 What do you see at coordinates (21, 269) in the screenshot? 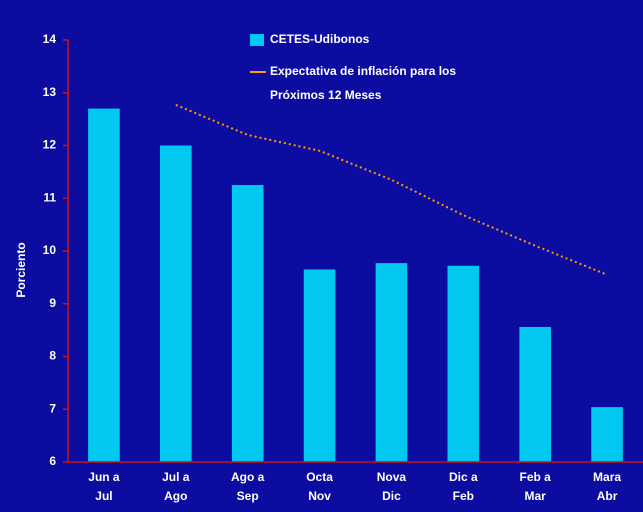
I see `y-axis-label: Porciento` at bounding box center [21, 269].